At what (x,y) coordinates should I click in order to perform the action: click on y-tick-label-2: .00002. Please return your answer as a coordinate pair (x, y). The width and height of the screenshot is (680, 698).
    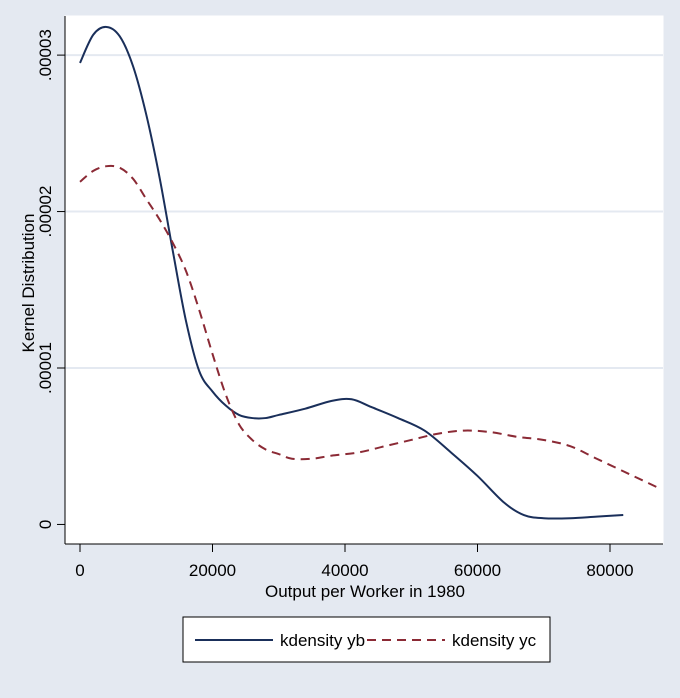
    Looking at the image, I should click on (45, 212).